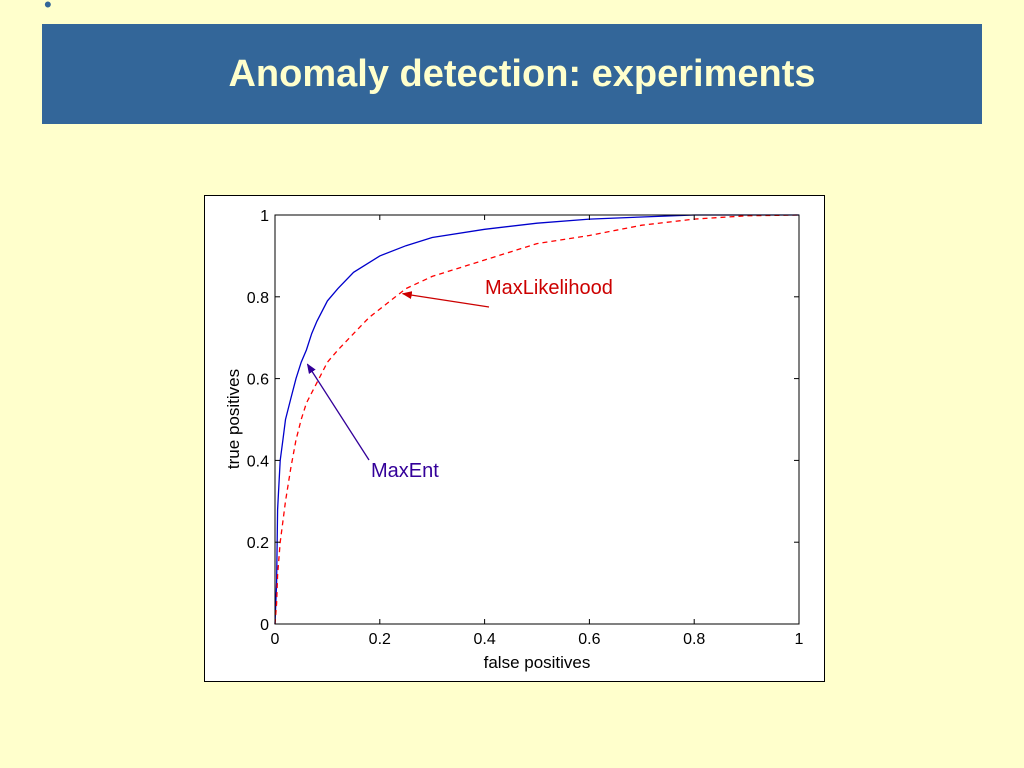 The height and width of the screenshot is (768, 1024). What do you see at coordinates (258, 298) in the screenshot?
I see `y-tick-label: 0.8` at bounding box center [258, 298].